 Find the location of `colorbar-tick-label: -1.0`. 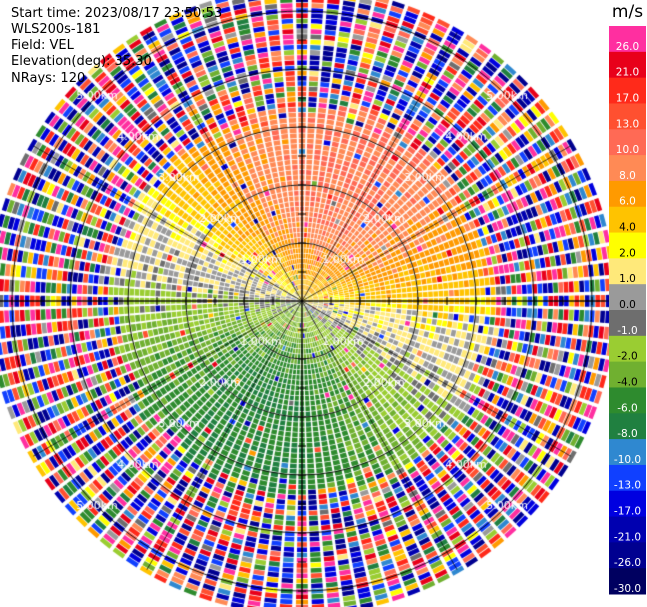

colorbar-tick-label: -1.0 is located at coordinates (627, 331).